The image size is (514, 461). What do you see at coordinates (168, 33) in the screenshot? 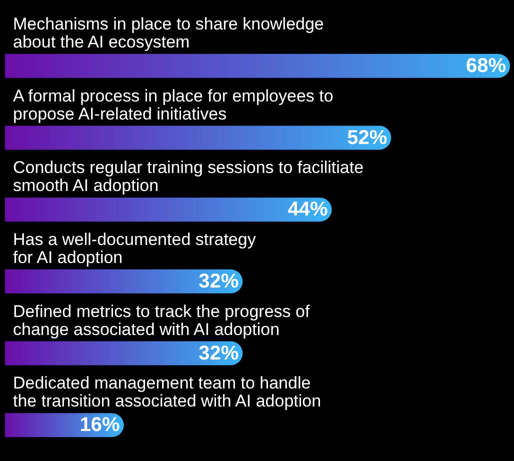
I see `y-tick-label: Mechanisms in place to share knowledge about the AI ecosystem` at bounding box center [168, 33].